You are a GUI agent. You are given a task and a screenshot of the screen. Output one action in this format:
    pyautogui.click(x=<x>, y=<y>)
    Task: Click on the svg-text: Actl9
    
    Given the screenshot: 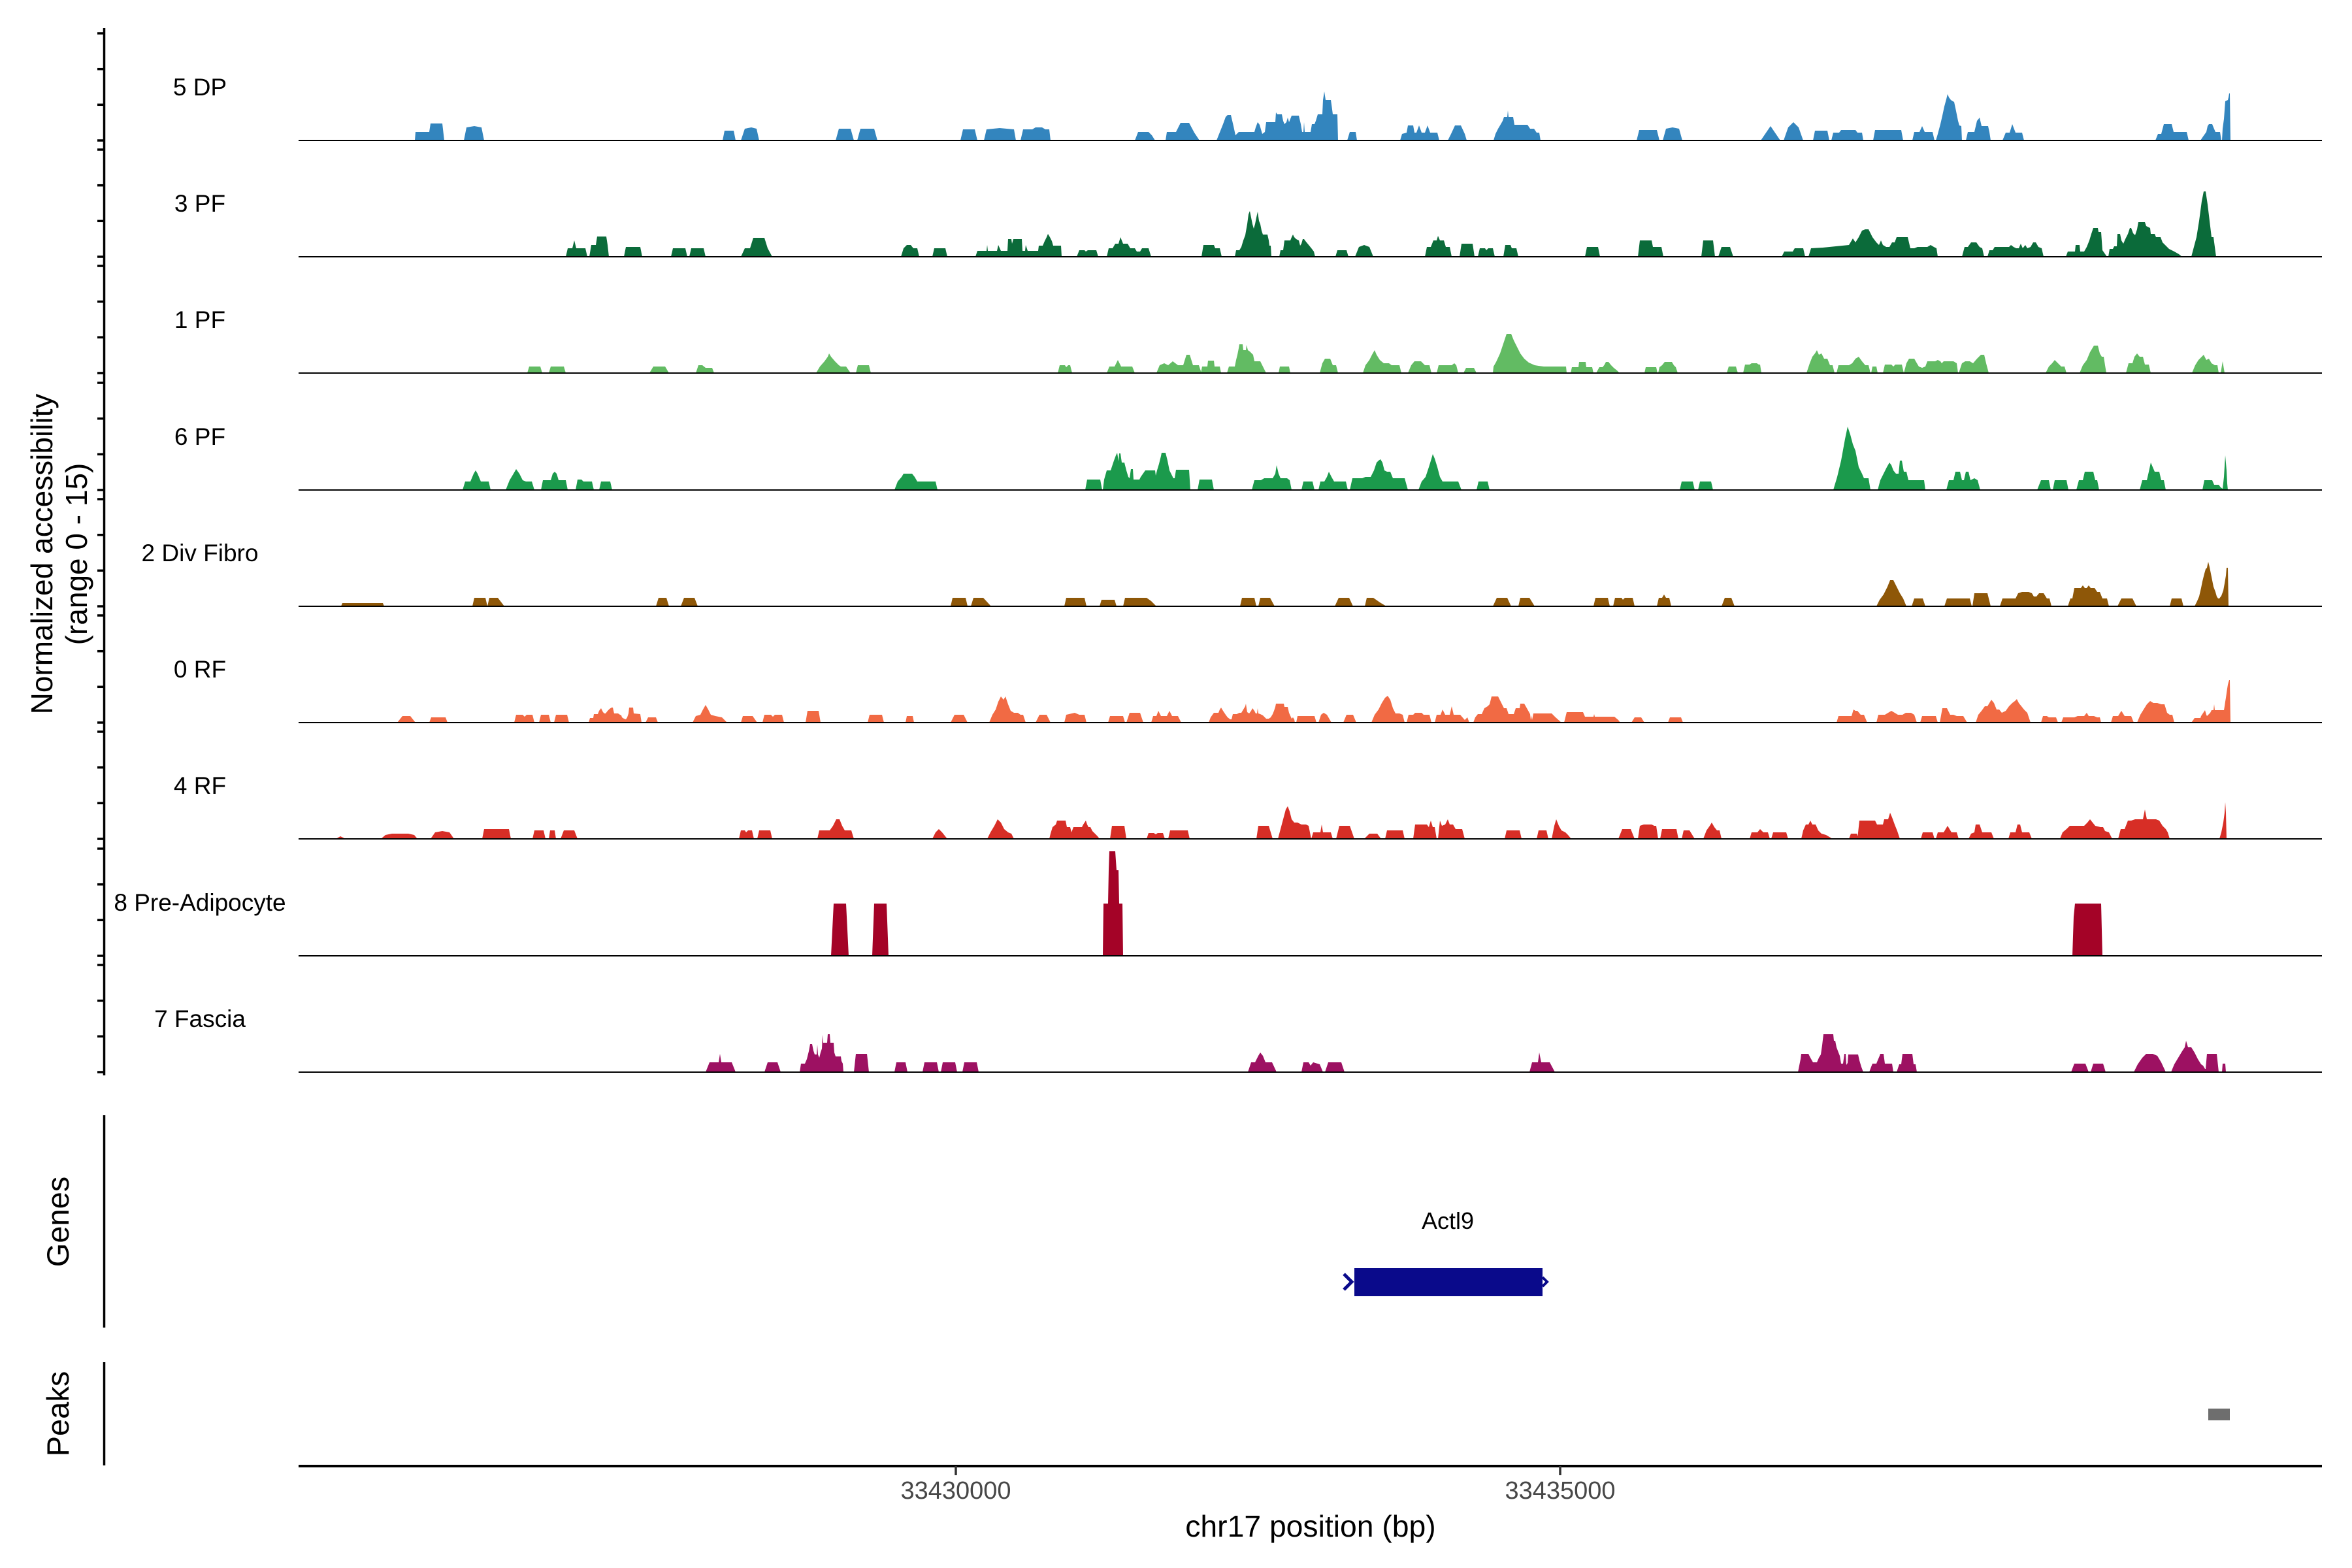 What is the action you would take?
    pyautogui.click(x=1448, y=1220)
    